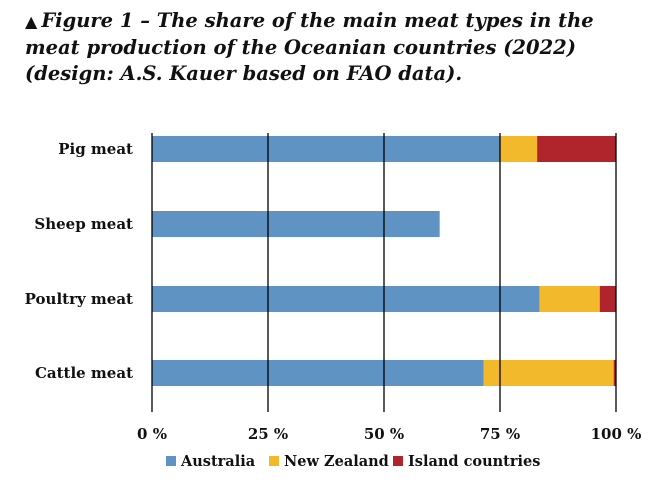 Image resolution: width=652 pixels, height=504 pixels. What do you see at coordinates (268, 434) in the screenshot?
I see `x-tick-label: 25 %` at bounding box center [268, 434].